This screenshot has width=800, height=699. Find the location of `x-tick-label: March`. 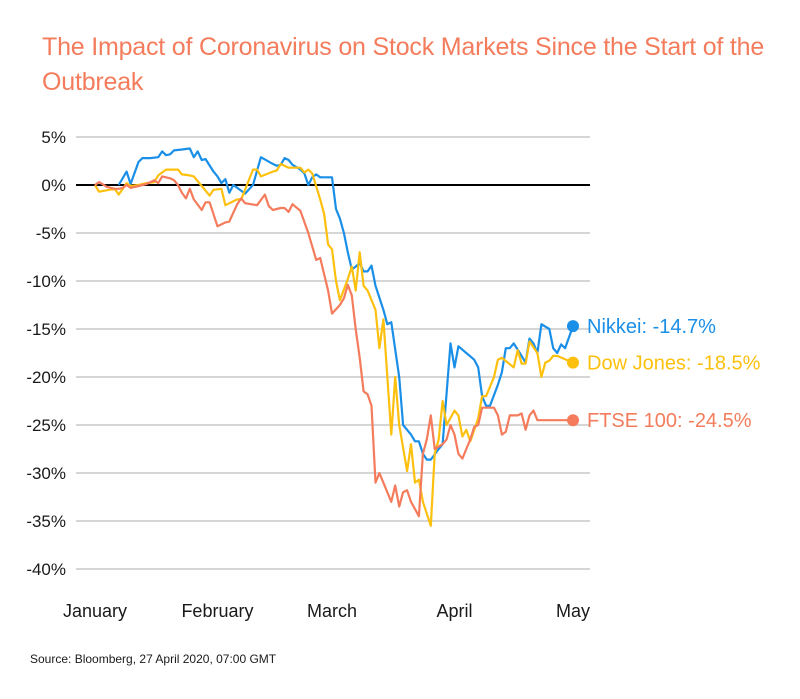

x-tick-label: March is located at coordinates (332, 611).